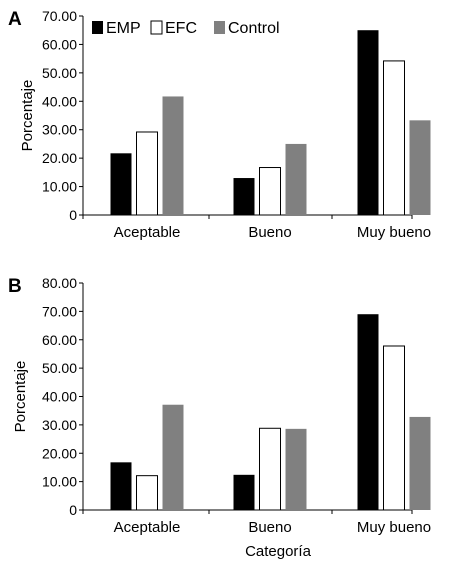 The width and height of the screenshot is (457, 575). What do you see at coordinates (181, 28) in the screenshot?
I see `legend-label-efc: EFC` at bounding box center [181, 28].